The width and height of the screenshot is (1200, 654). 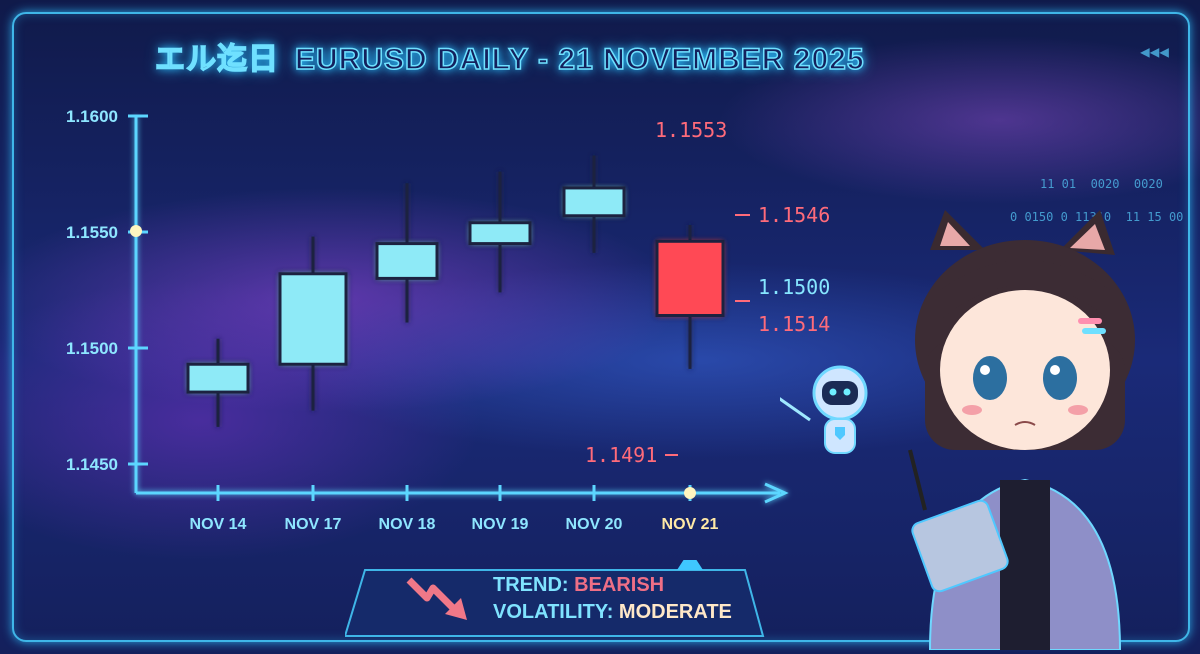 I want to click on summary-panel, so click(x=555, y=598).